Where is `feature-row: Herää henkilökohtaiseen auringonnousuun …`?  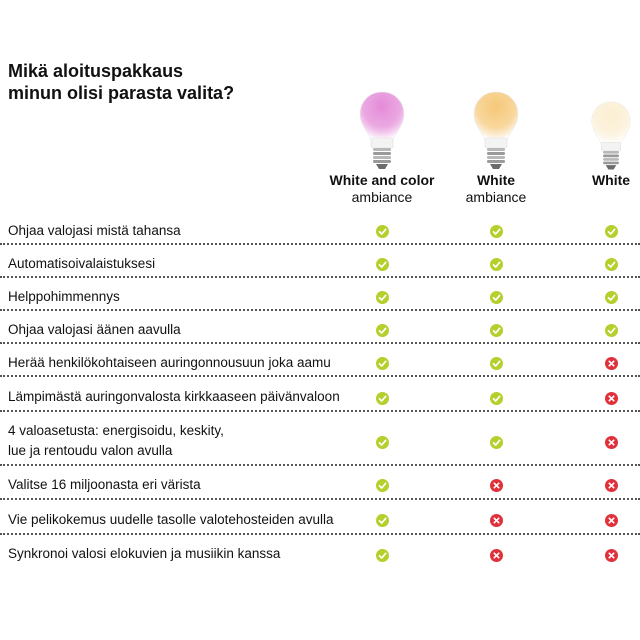
feature-row: Herää henkilökohtaiseen auringonnousuun … is located at coordinates (320, 363).